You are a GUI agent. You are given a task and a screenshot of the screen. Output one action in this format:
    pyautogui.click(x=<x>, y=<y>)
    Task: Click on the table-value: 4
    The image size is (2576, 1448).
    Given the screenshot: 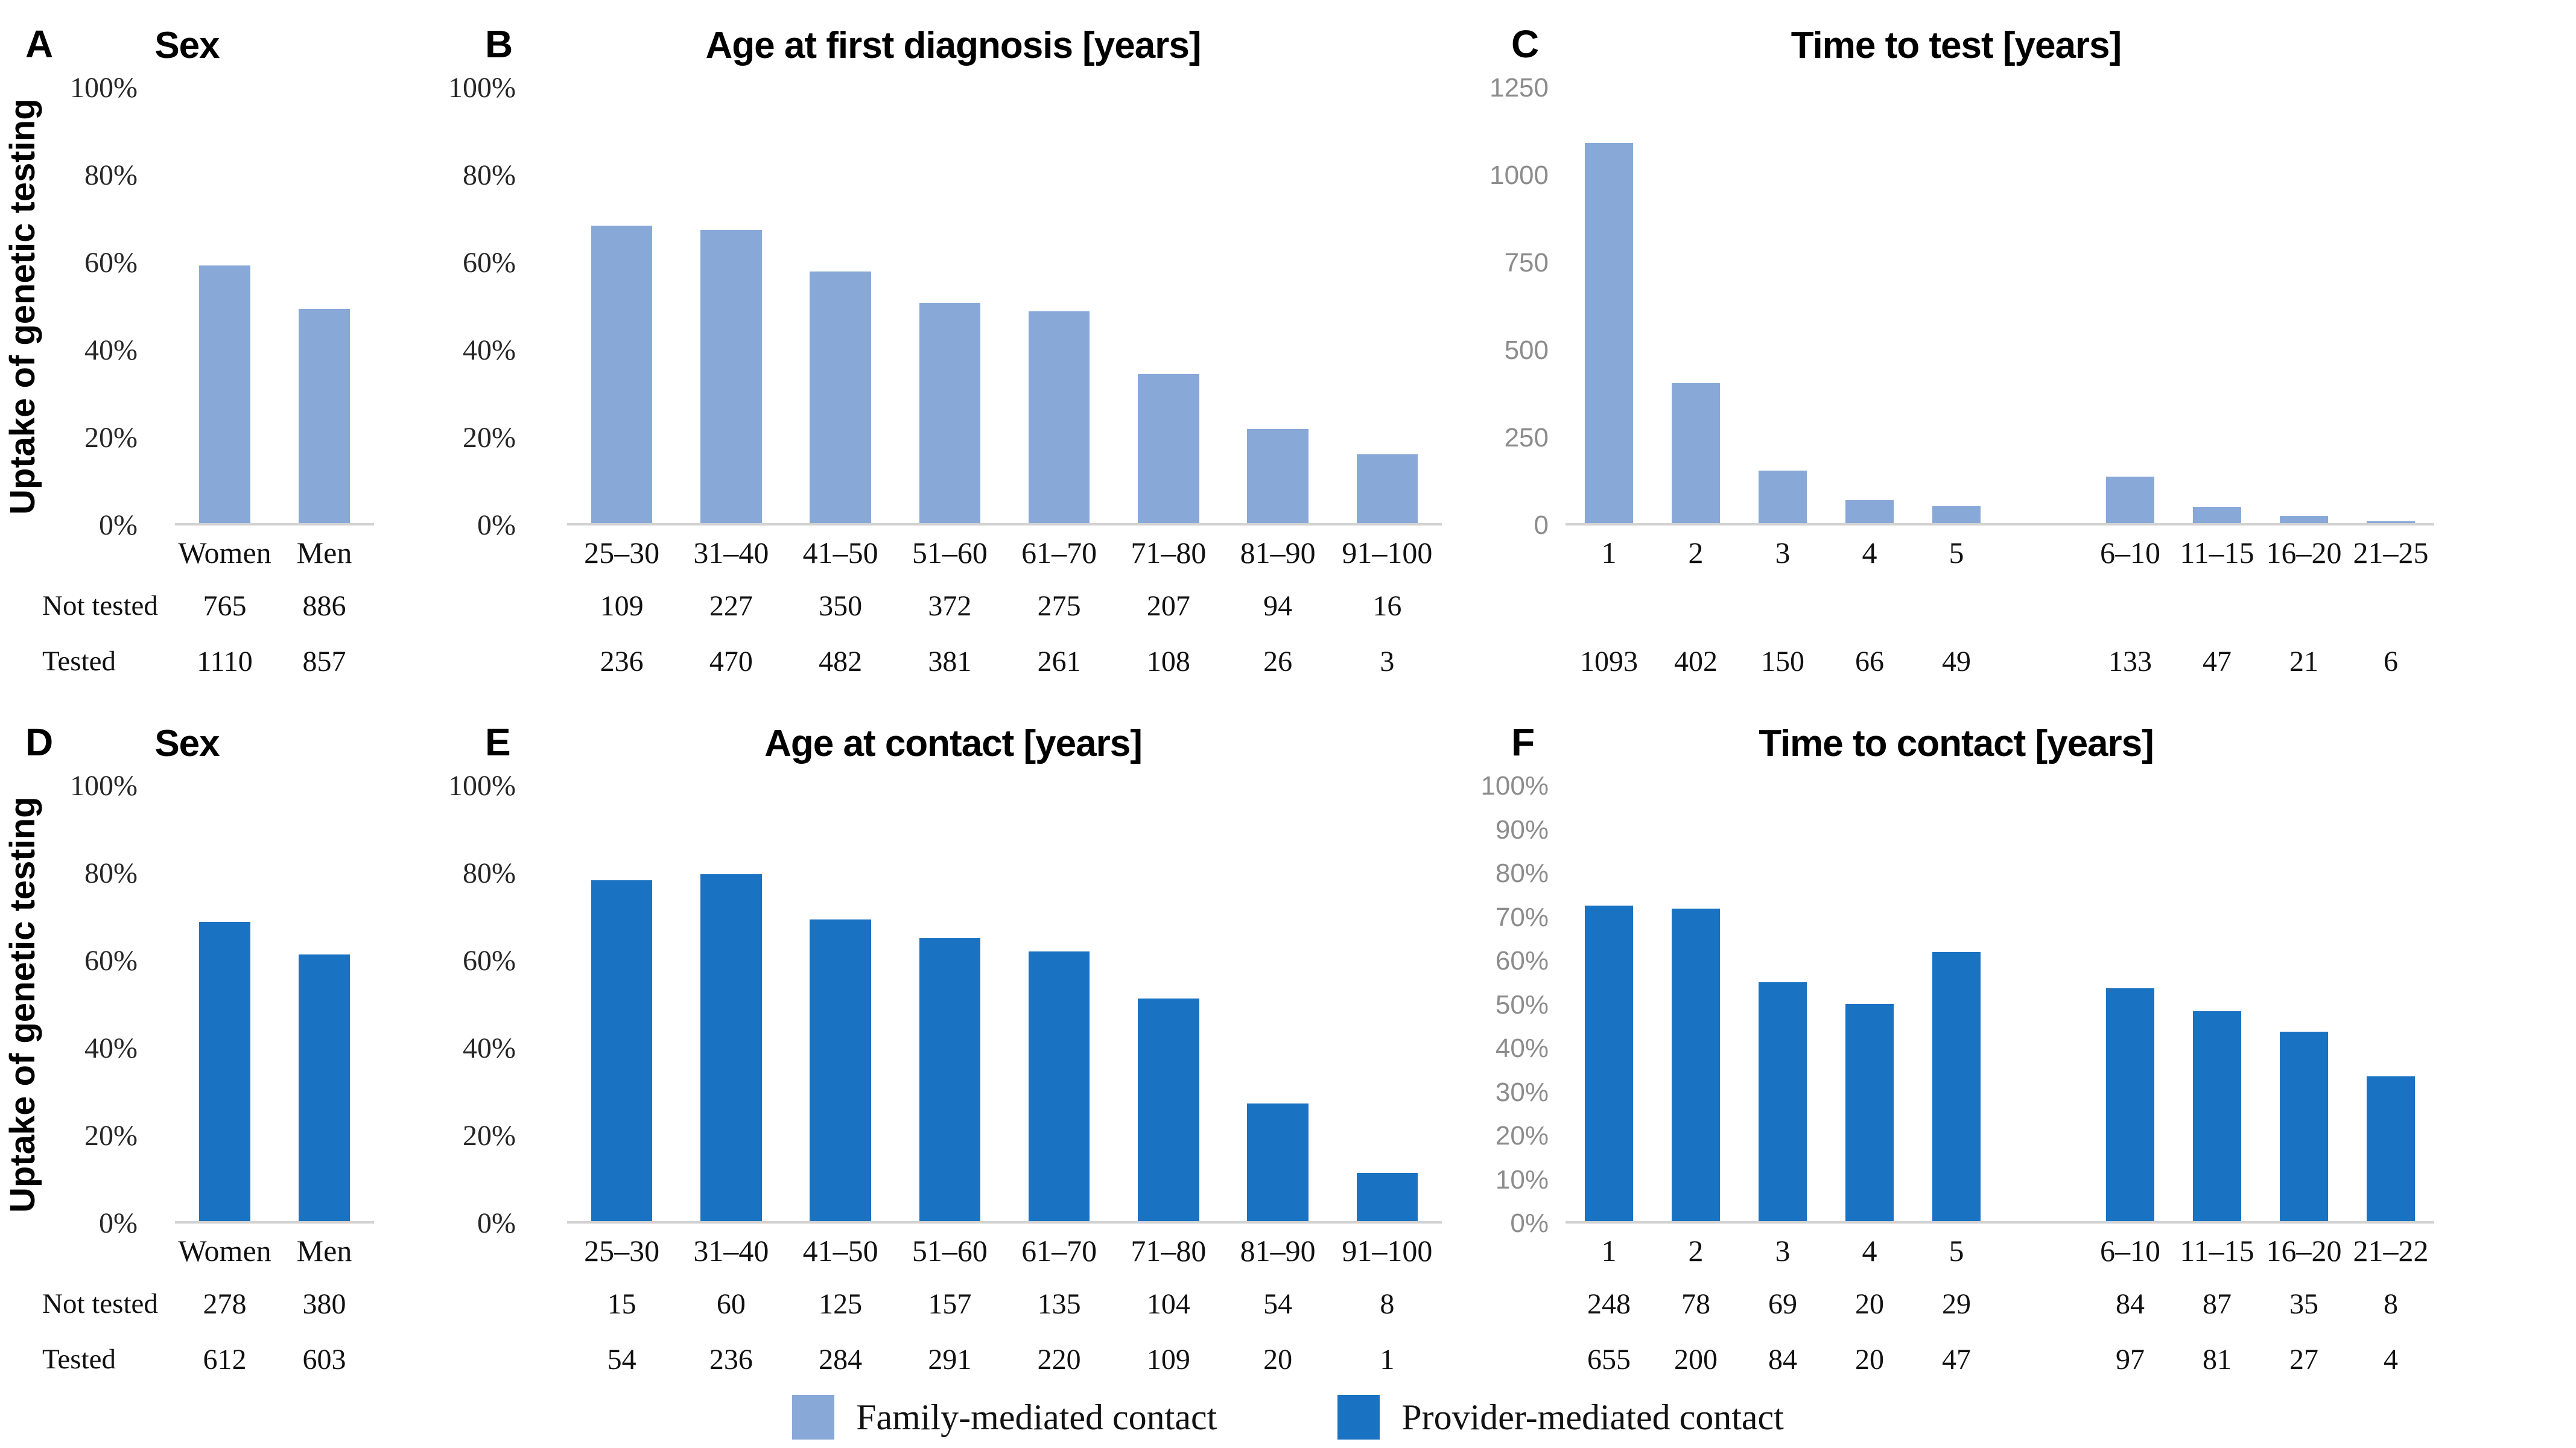 What is the action you would take?
    pyautogui.click(x=2391, y=1360)
    